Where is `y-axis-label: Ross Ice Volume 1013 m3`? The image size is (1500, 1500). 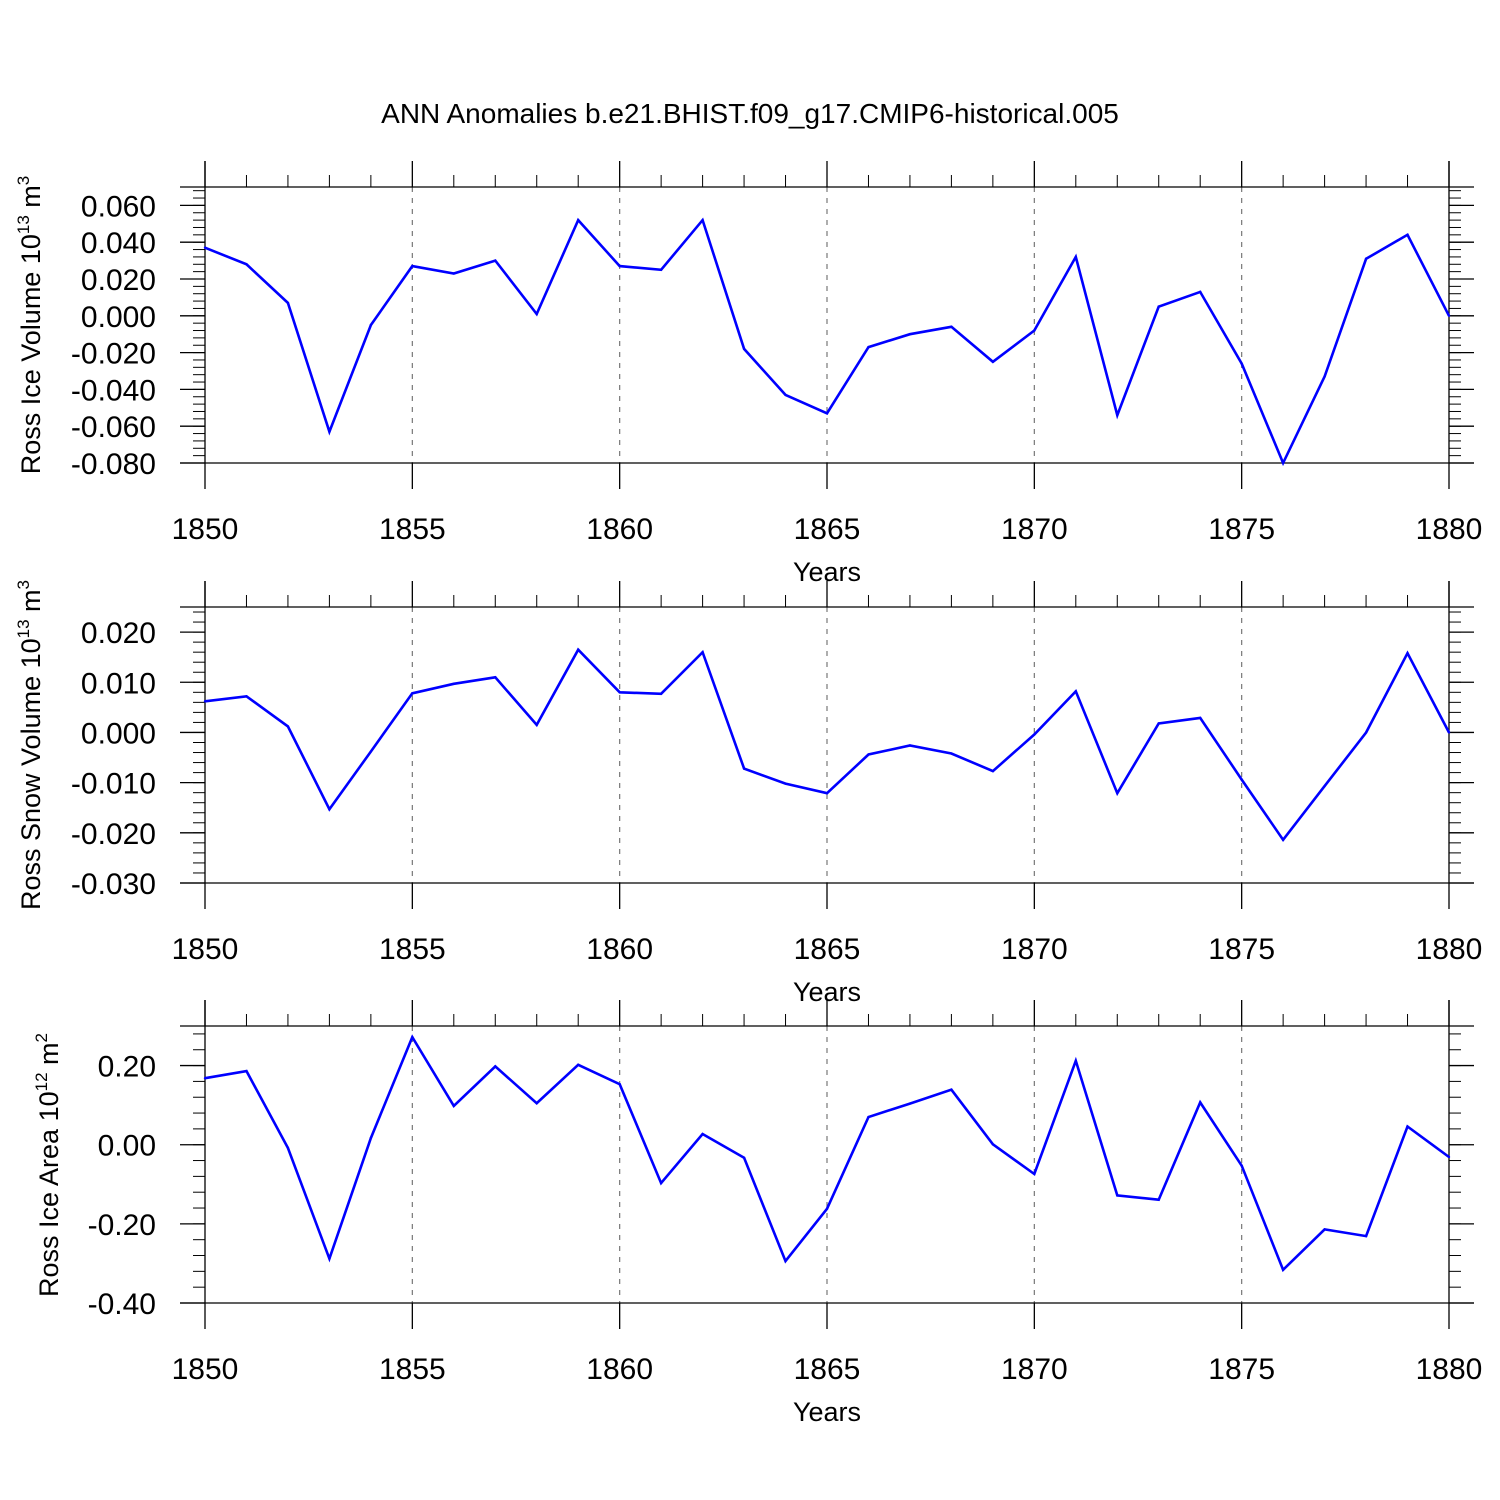
y-axis-label: Ross Ice Volume 1013 m3 is located at coordinates (30, 325).